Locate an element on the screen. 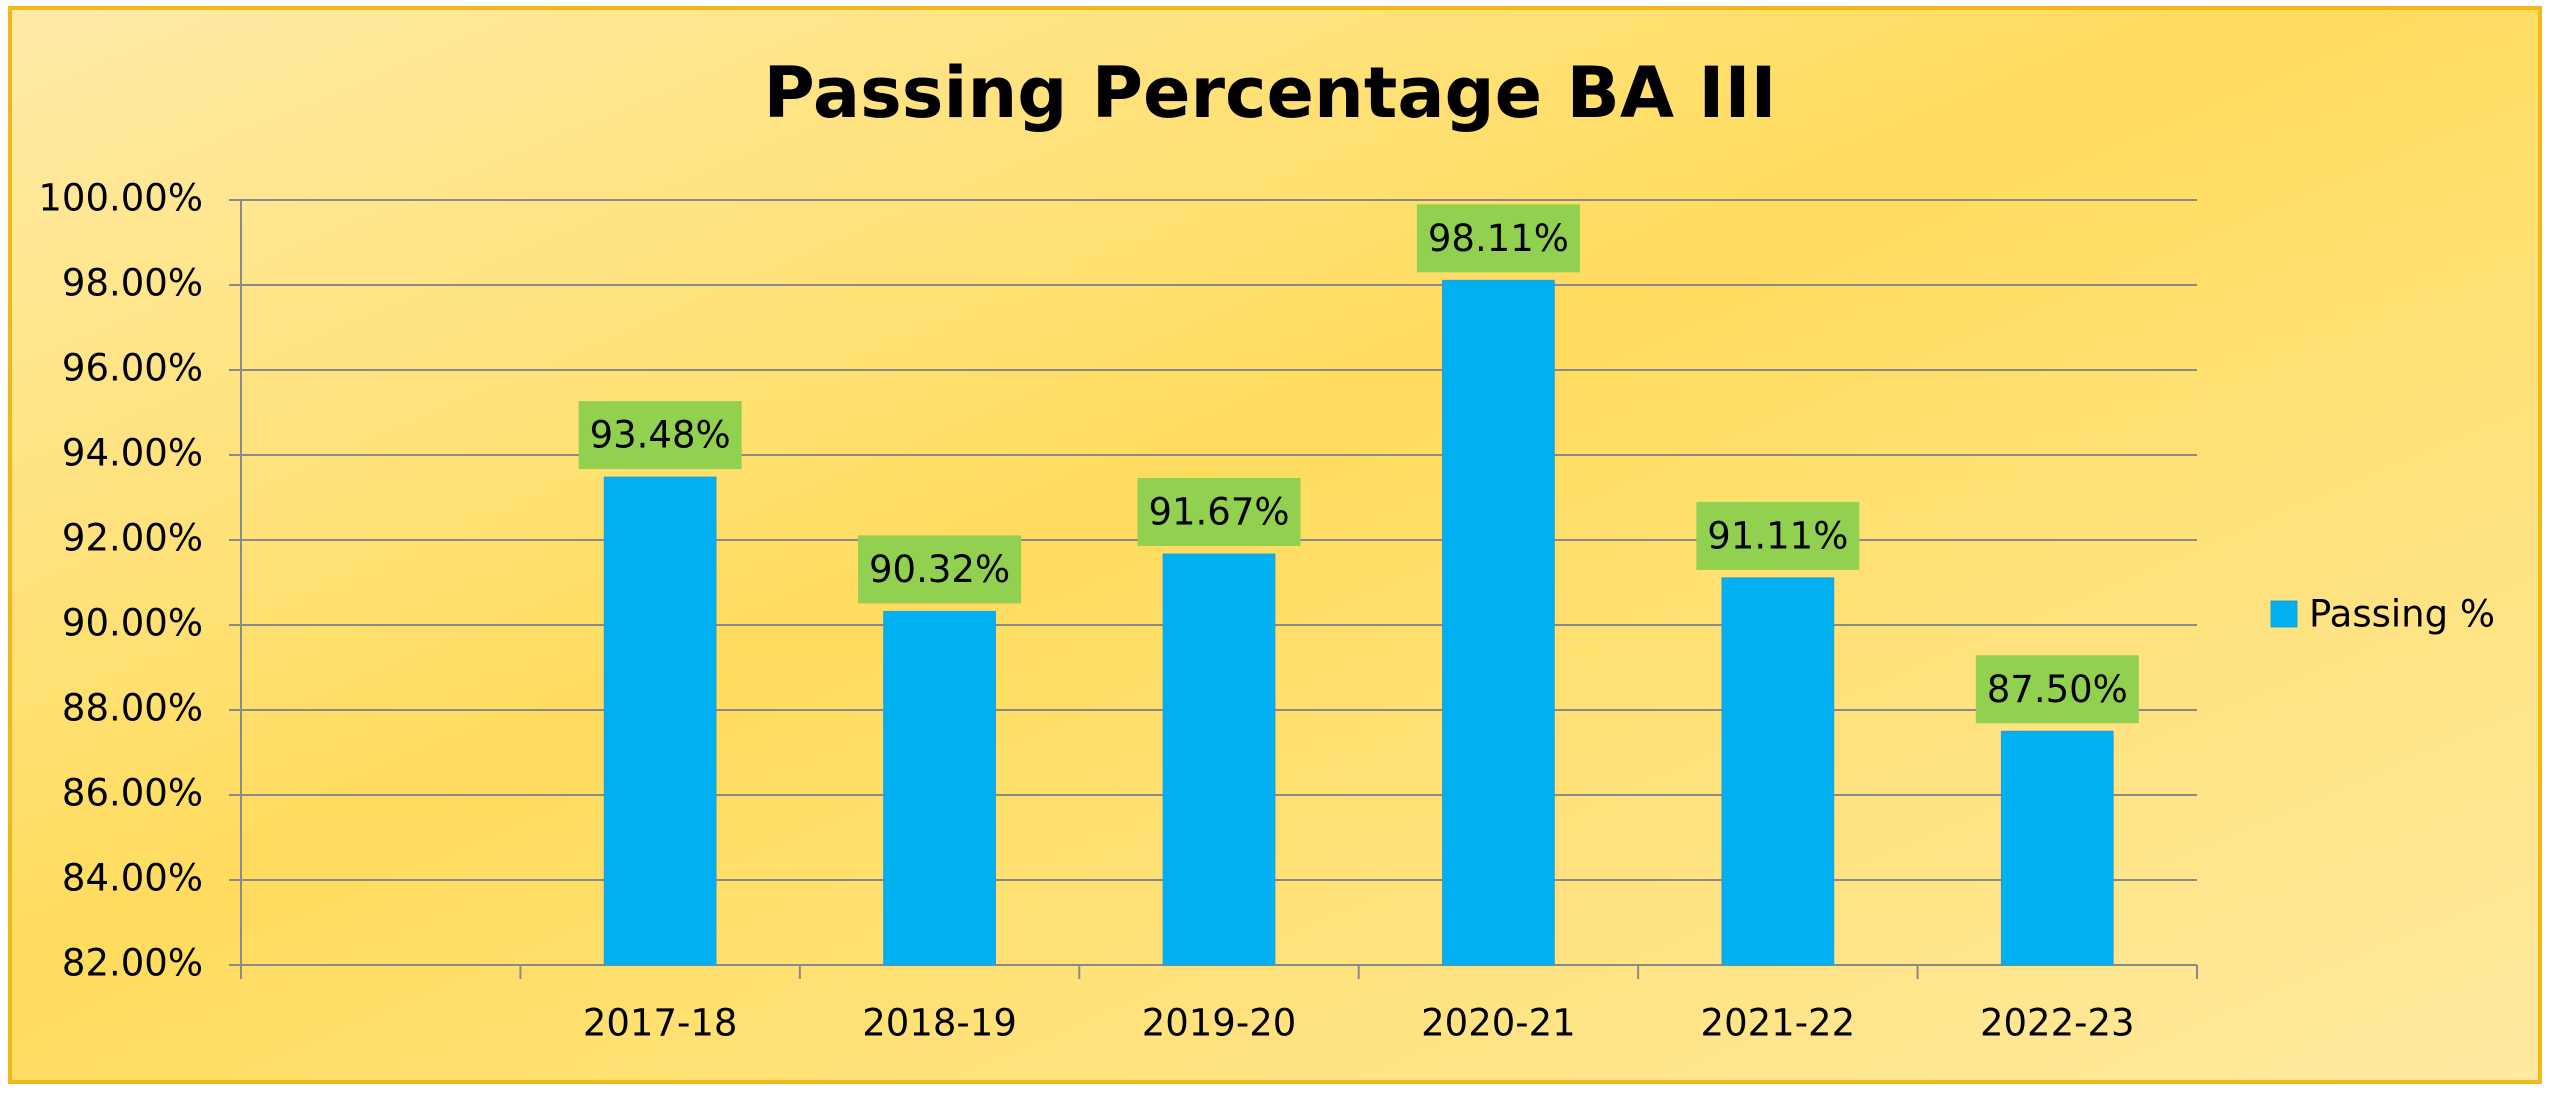 The image size is (2556, 1101). y-tick-label: 86.00% is located at coordinates (132, 793).